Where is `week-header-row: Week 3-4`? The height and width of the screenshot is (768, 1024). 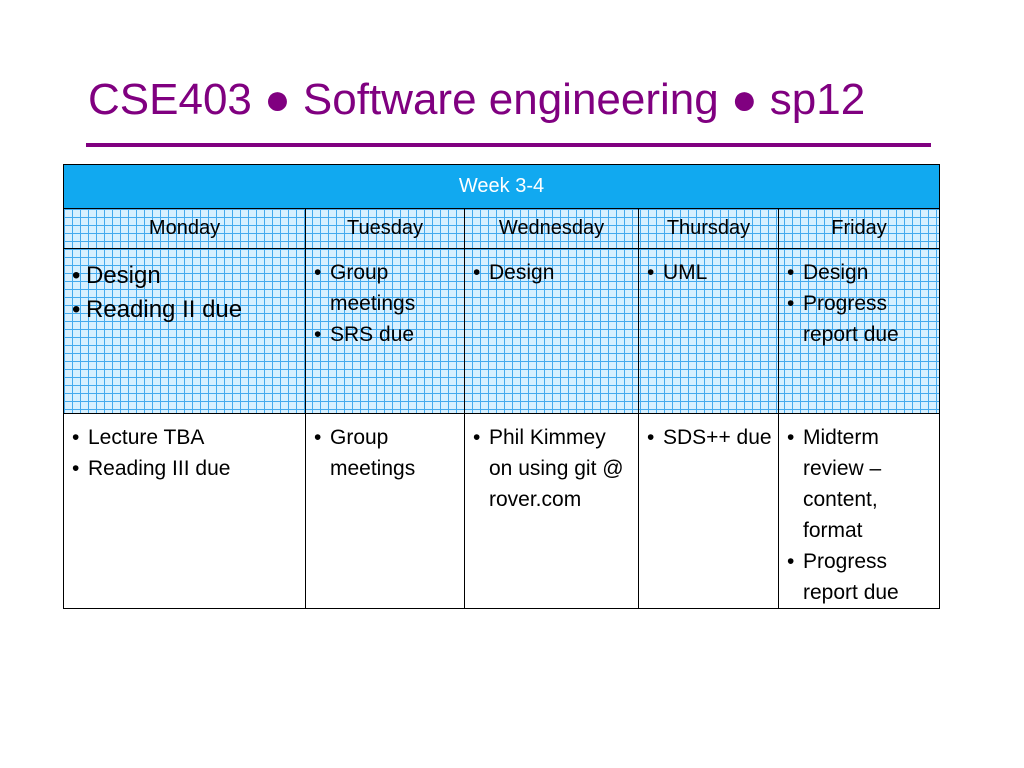
week-header-row: Week 3-4 is located at coordinates (501, 186).